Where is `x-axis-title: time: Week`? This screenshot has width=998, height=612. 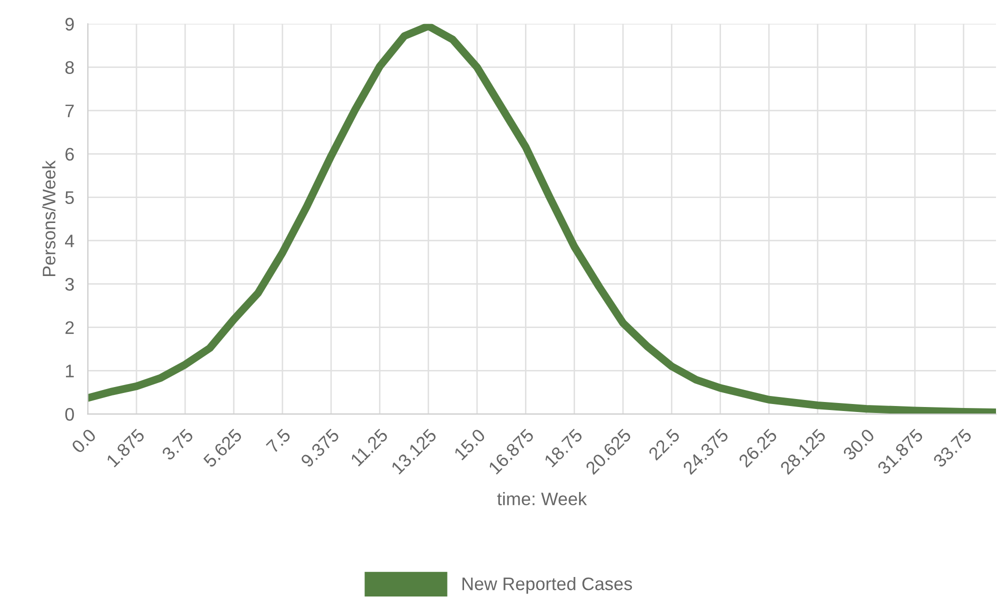
x-axis-title: time: Week is located at coordinates (542, 499).